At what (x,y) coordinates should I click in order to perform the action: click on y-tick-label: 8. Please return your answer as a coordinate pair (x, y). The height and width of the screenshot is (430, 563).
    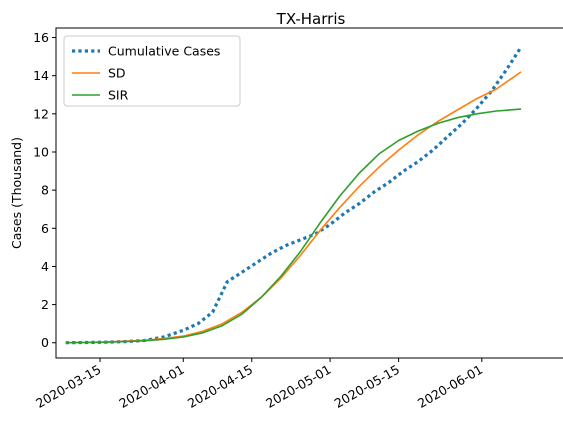
    Looking at the image, I should click on (45, 190).